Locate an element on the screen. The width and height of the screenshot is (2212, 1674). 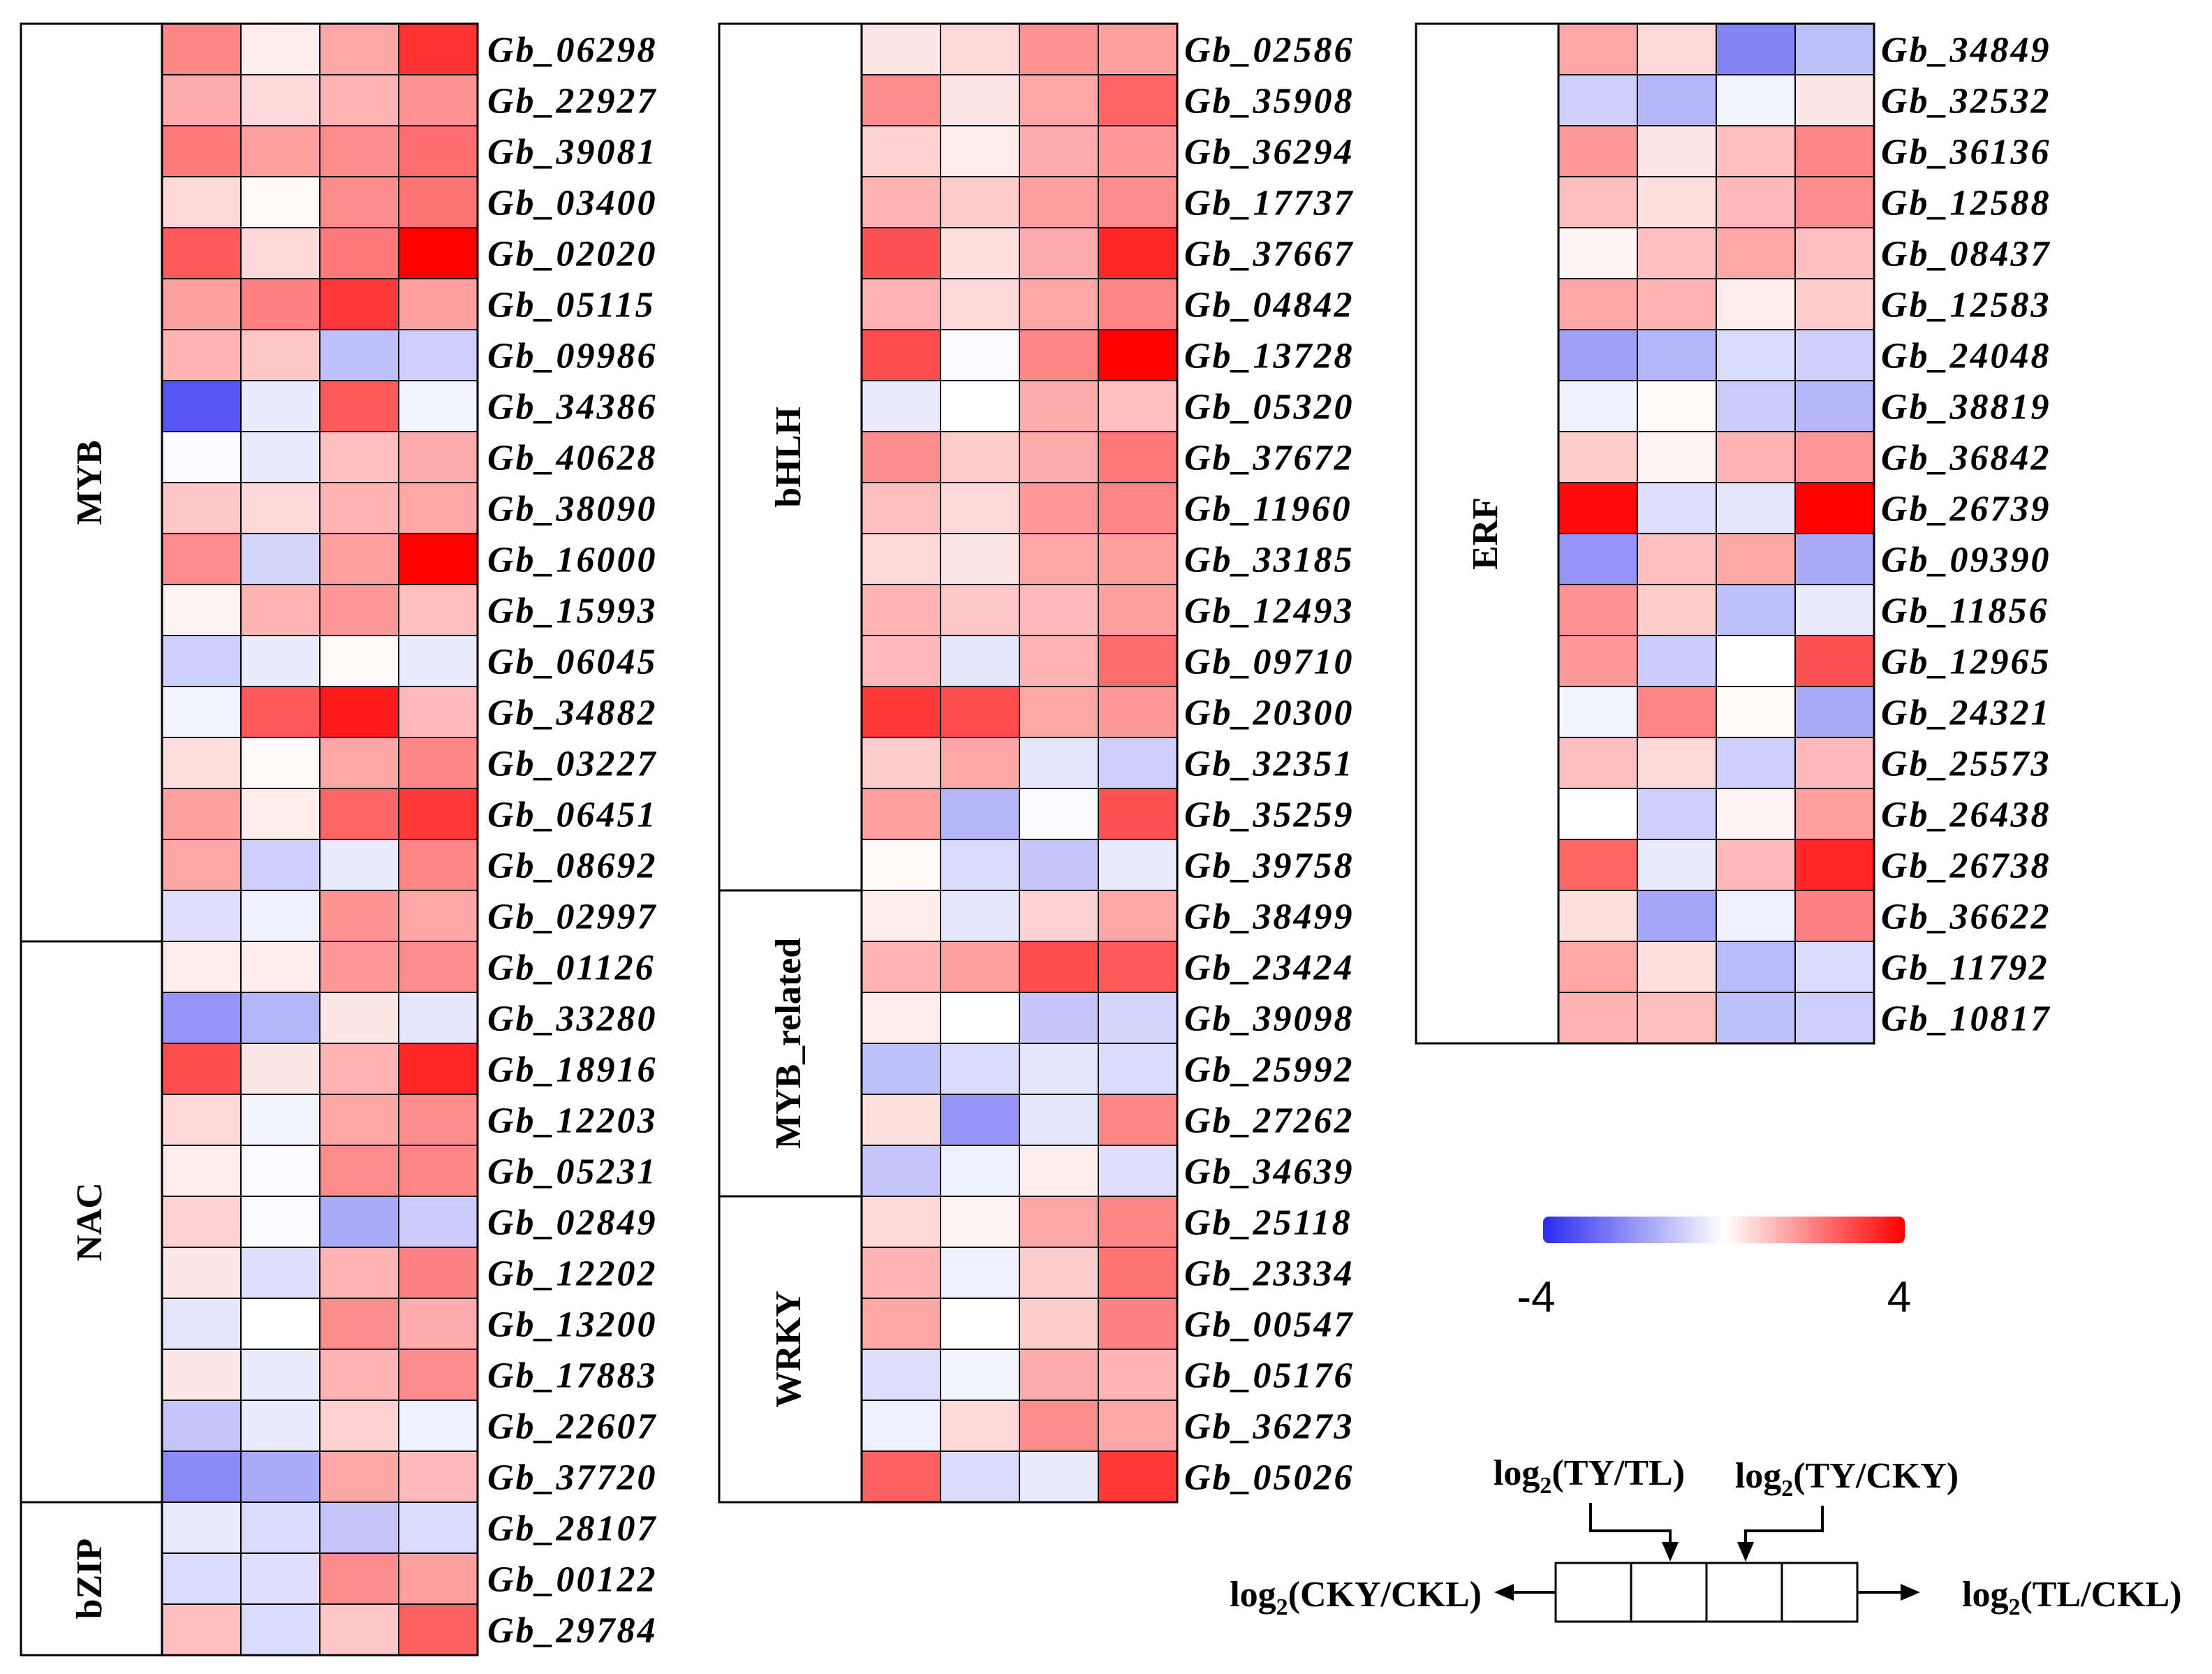
gene-label: Gb_12588 is located at coordinates (1966, 203).